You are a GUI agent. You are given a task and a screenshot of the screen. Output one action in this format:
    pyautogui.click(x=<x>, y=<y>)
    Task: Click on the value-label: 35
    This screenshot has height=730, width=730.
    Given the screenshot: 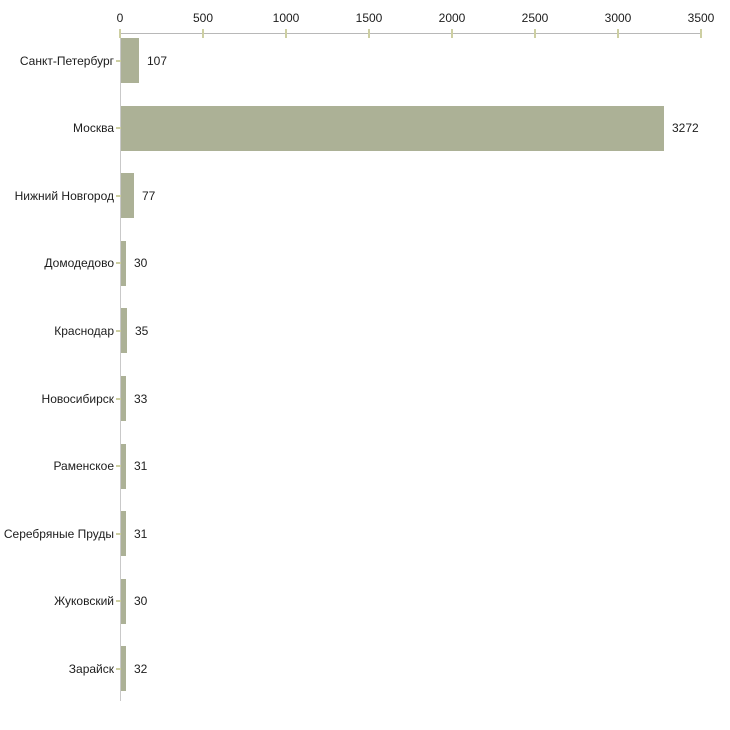 What is the action you would take?
    pyautogui.click(x=142, y=330)
    